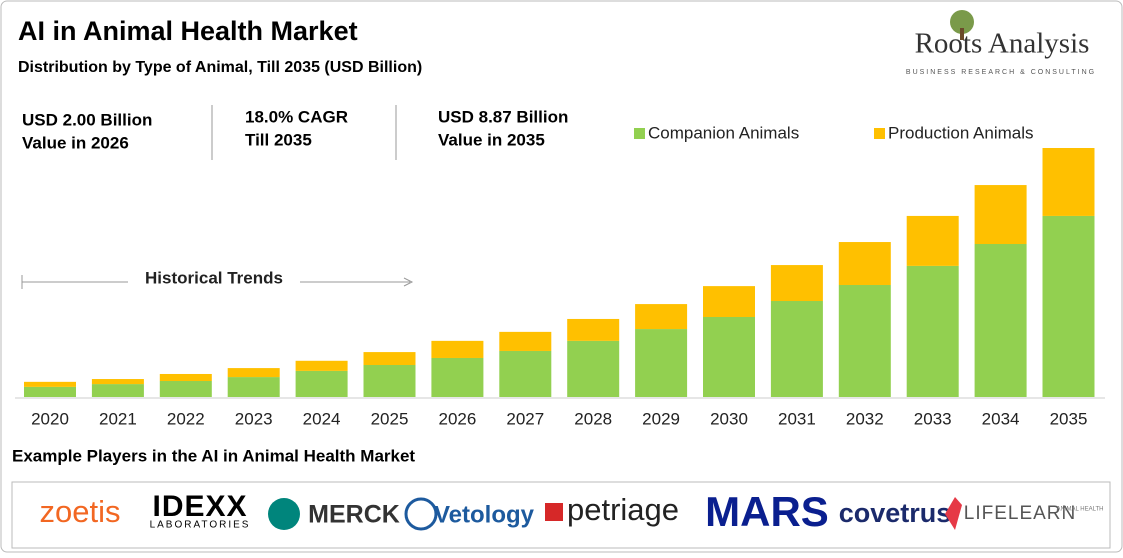 This screenshot has height=558, width=1123. I want to click on x-tick-label: 2030, so click(729, 418).